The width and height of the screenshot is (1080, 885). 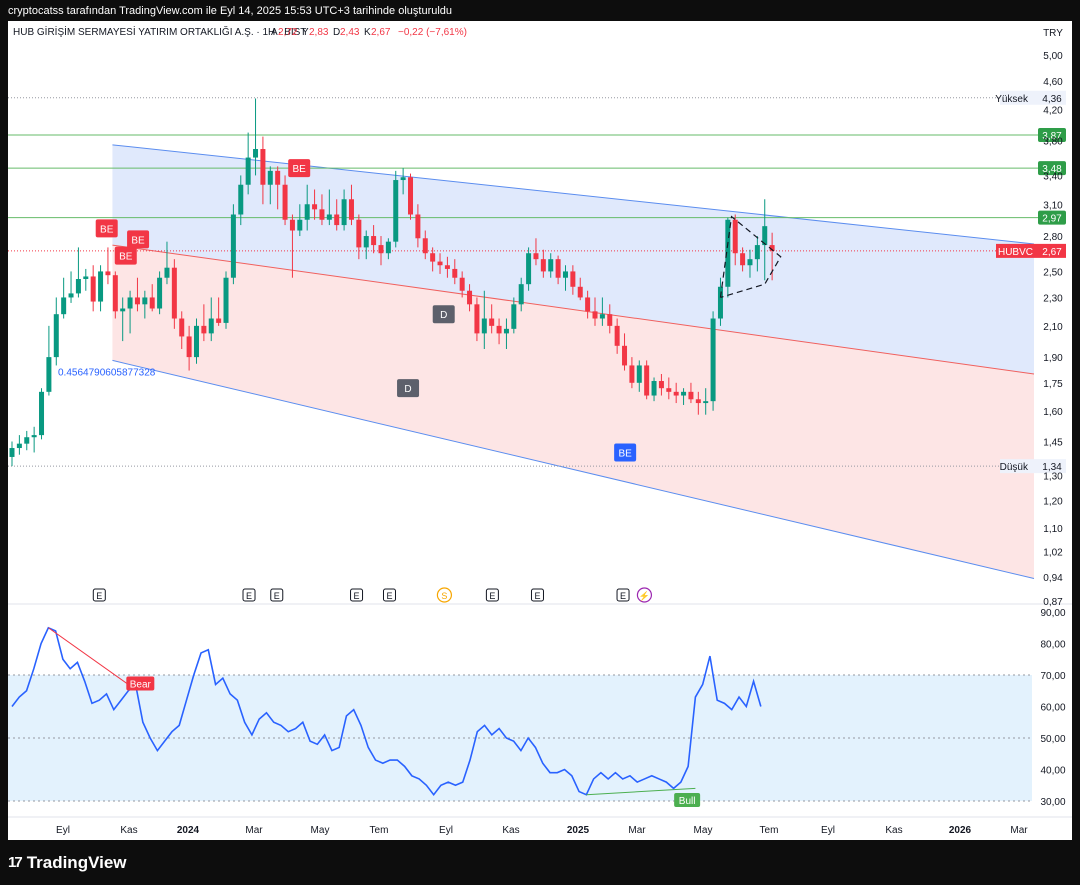 What do you see at coordinates (1053, 552) in the screenshot?
I see `price-tick-17: 1,02` at bounding box center [1053, 552].